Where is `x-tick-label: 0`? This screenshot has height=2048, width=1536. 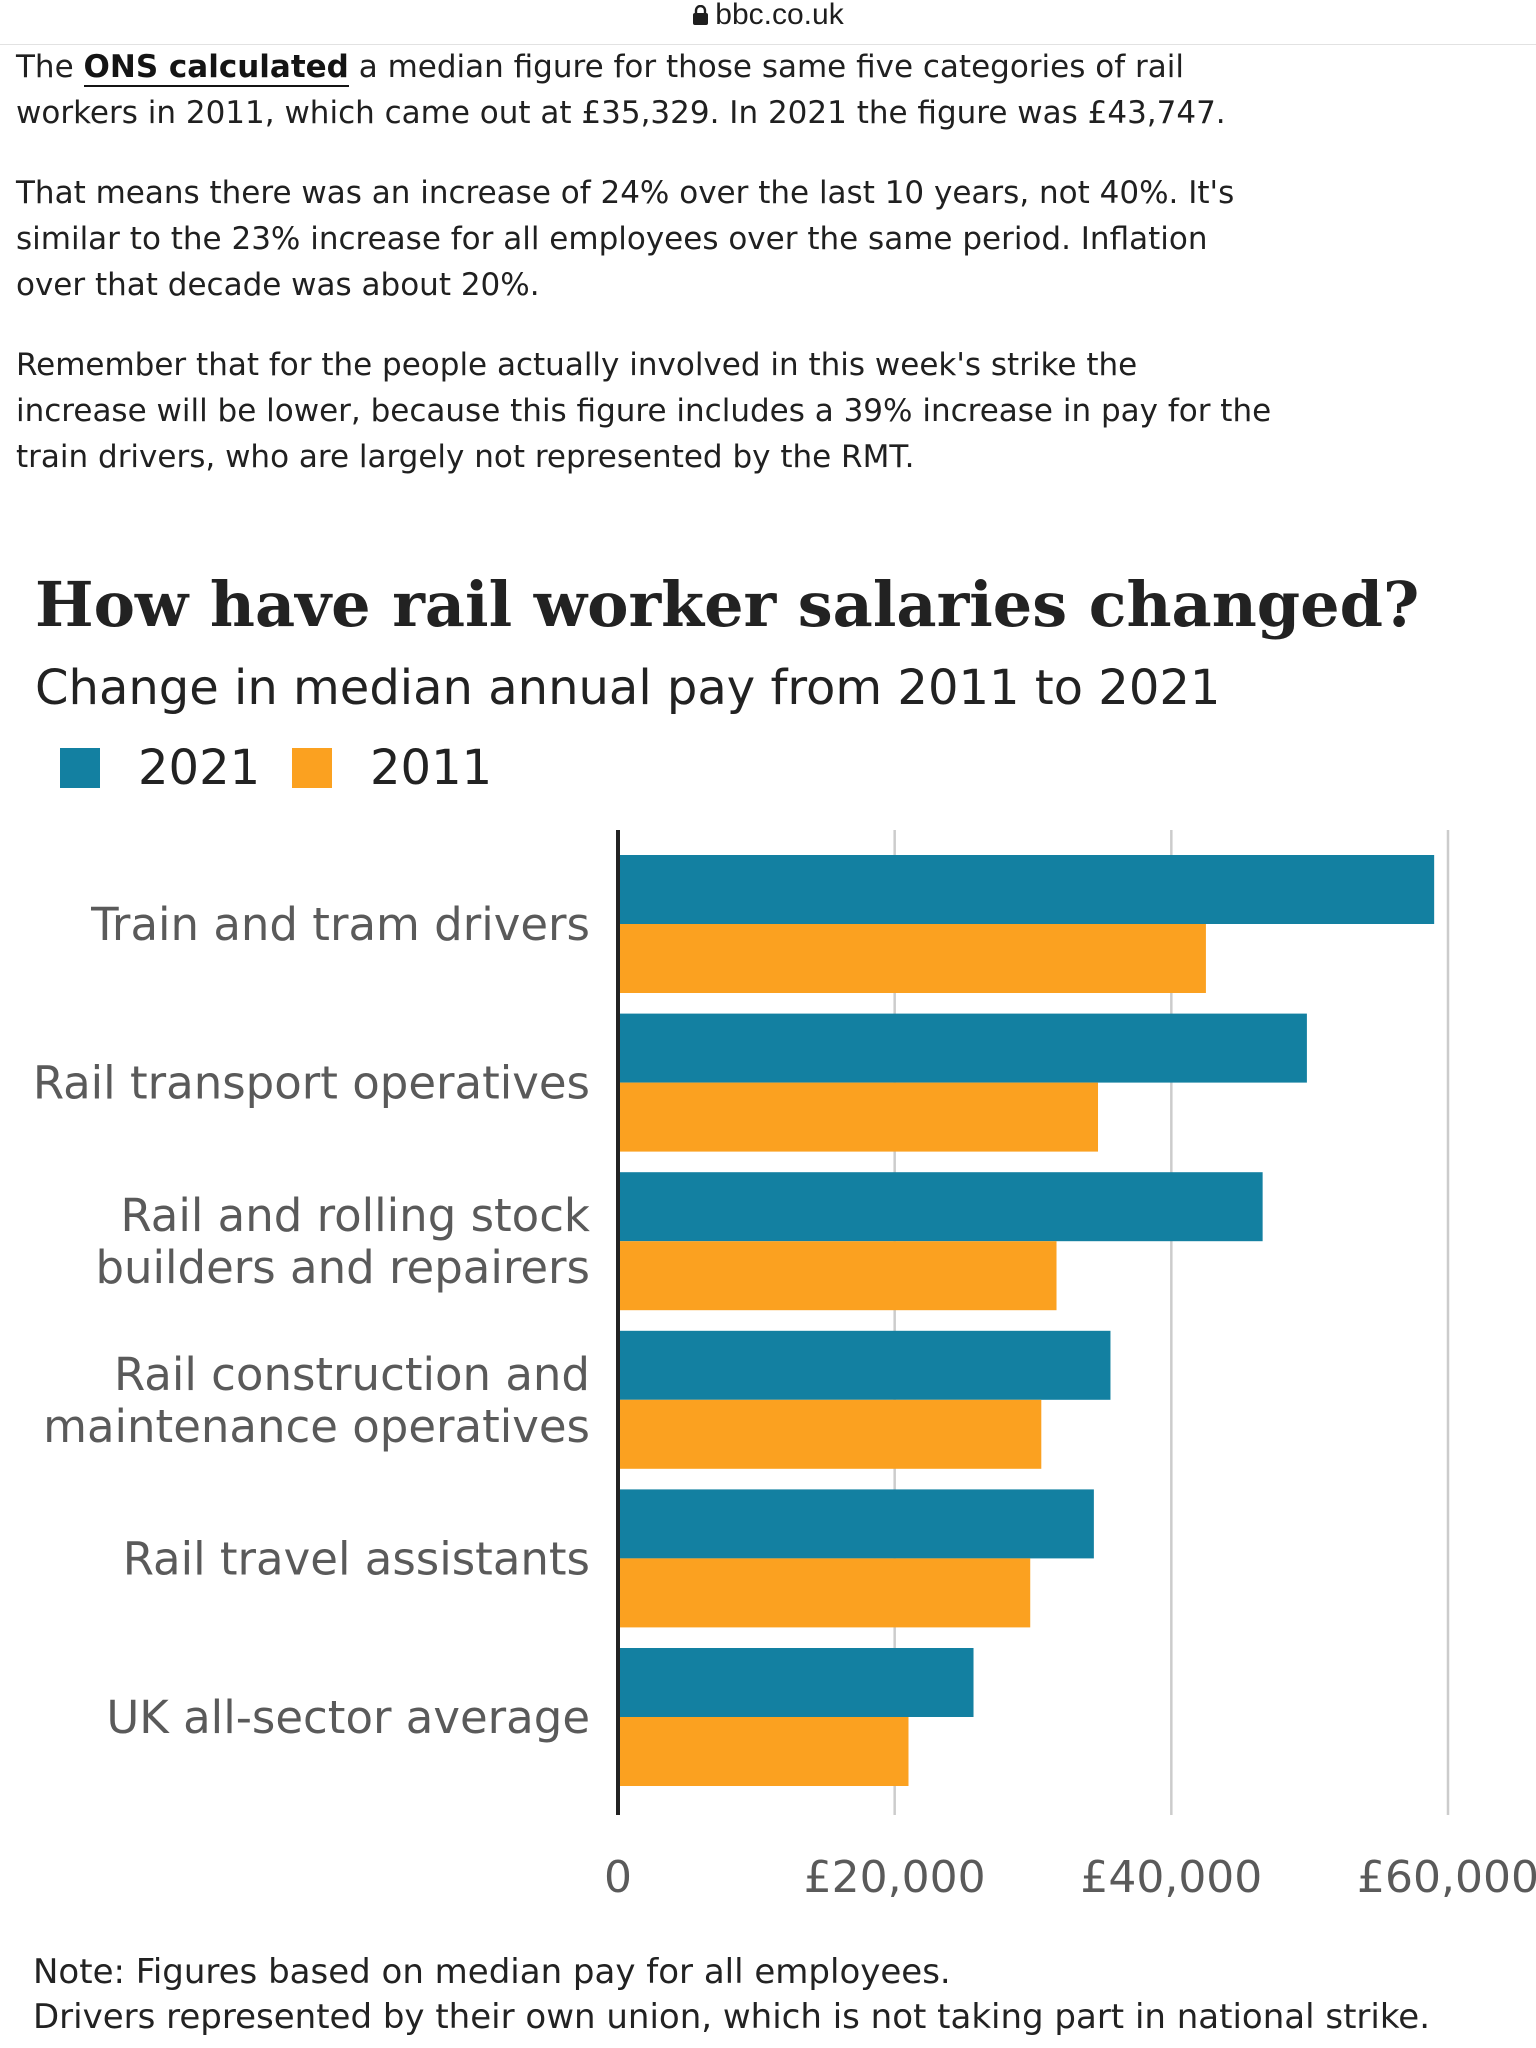 x-tick-label: 0 is located at coordinates (618, 1877).